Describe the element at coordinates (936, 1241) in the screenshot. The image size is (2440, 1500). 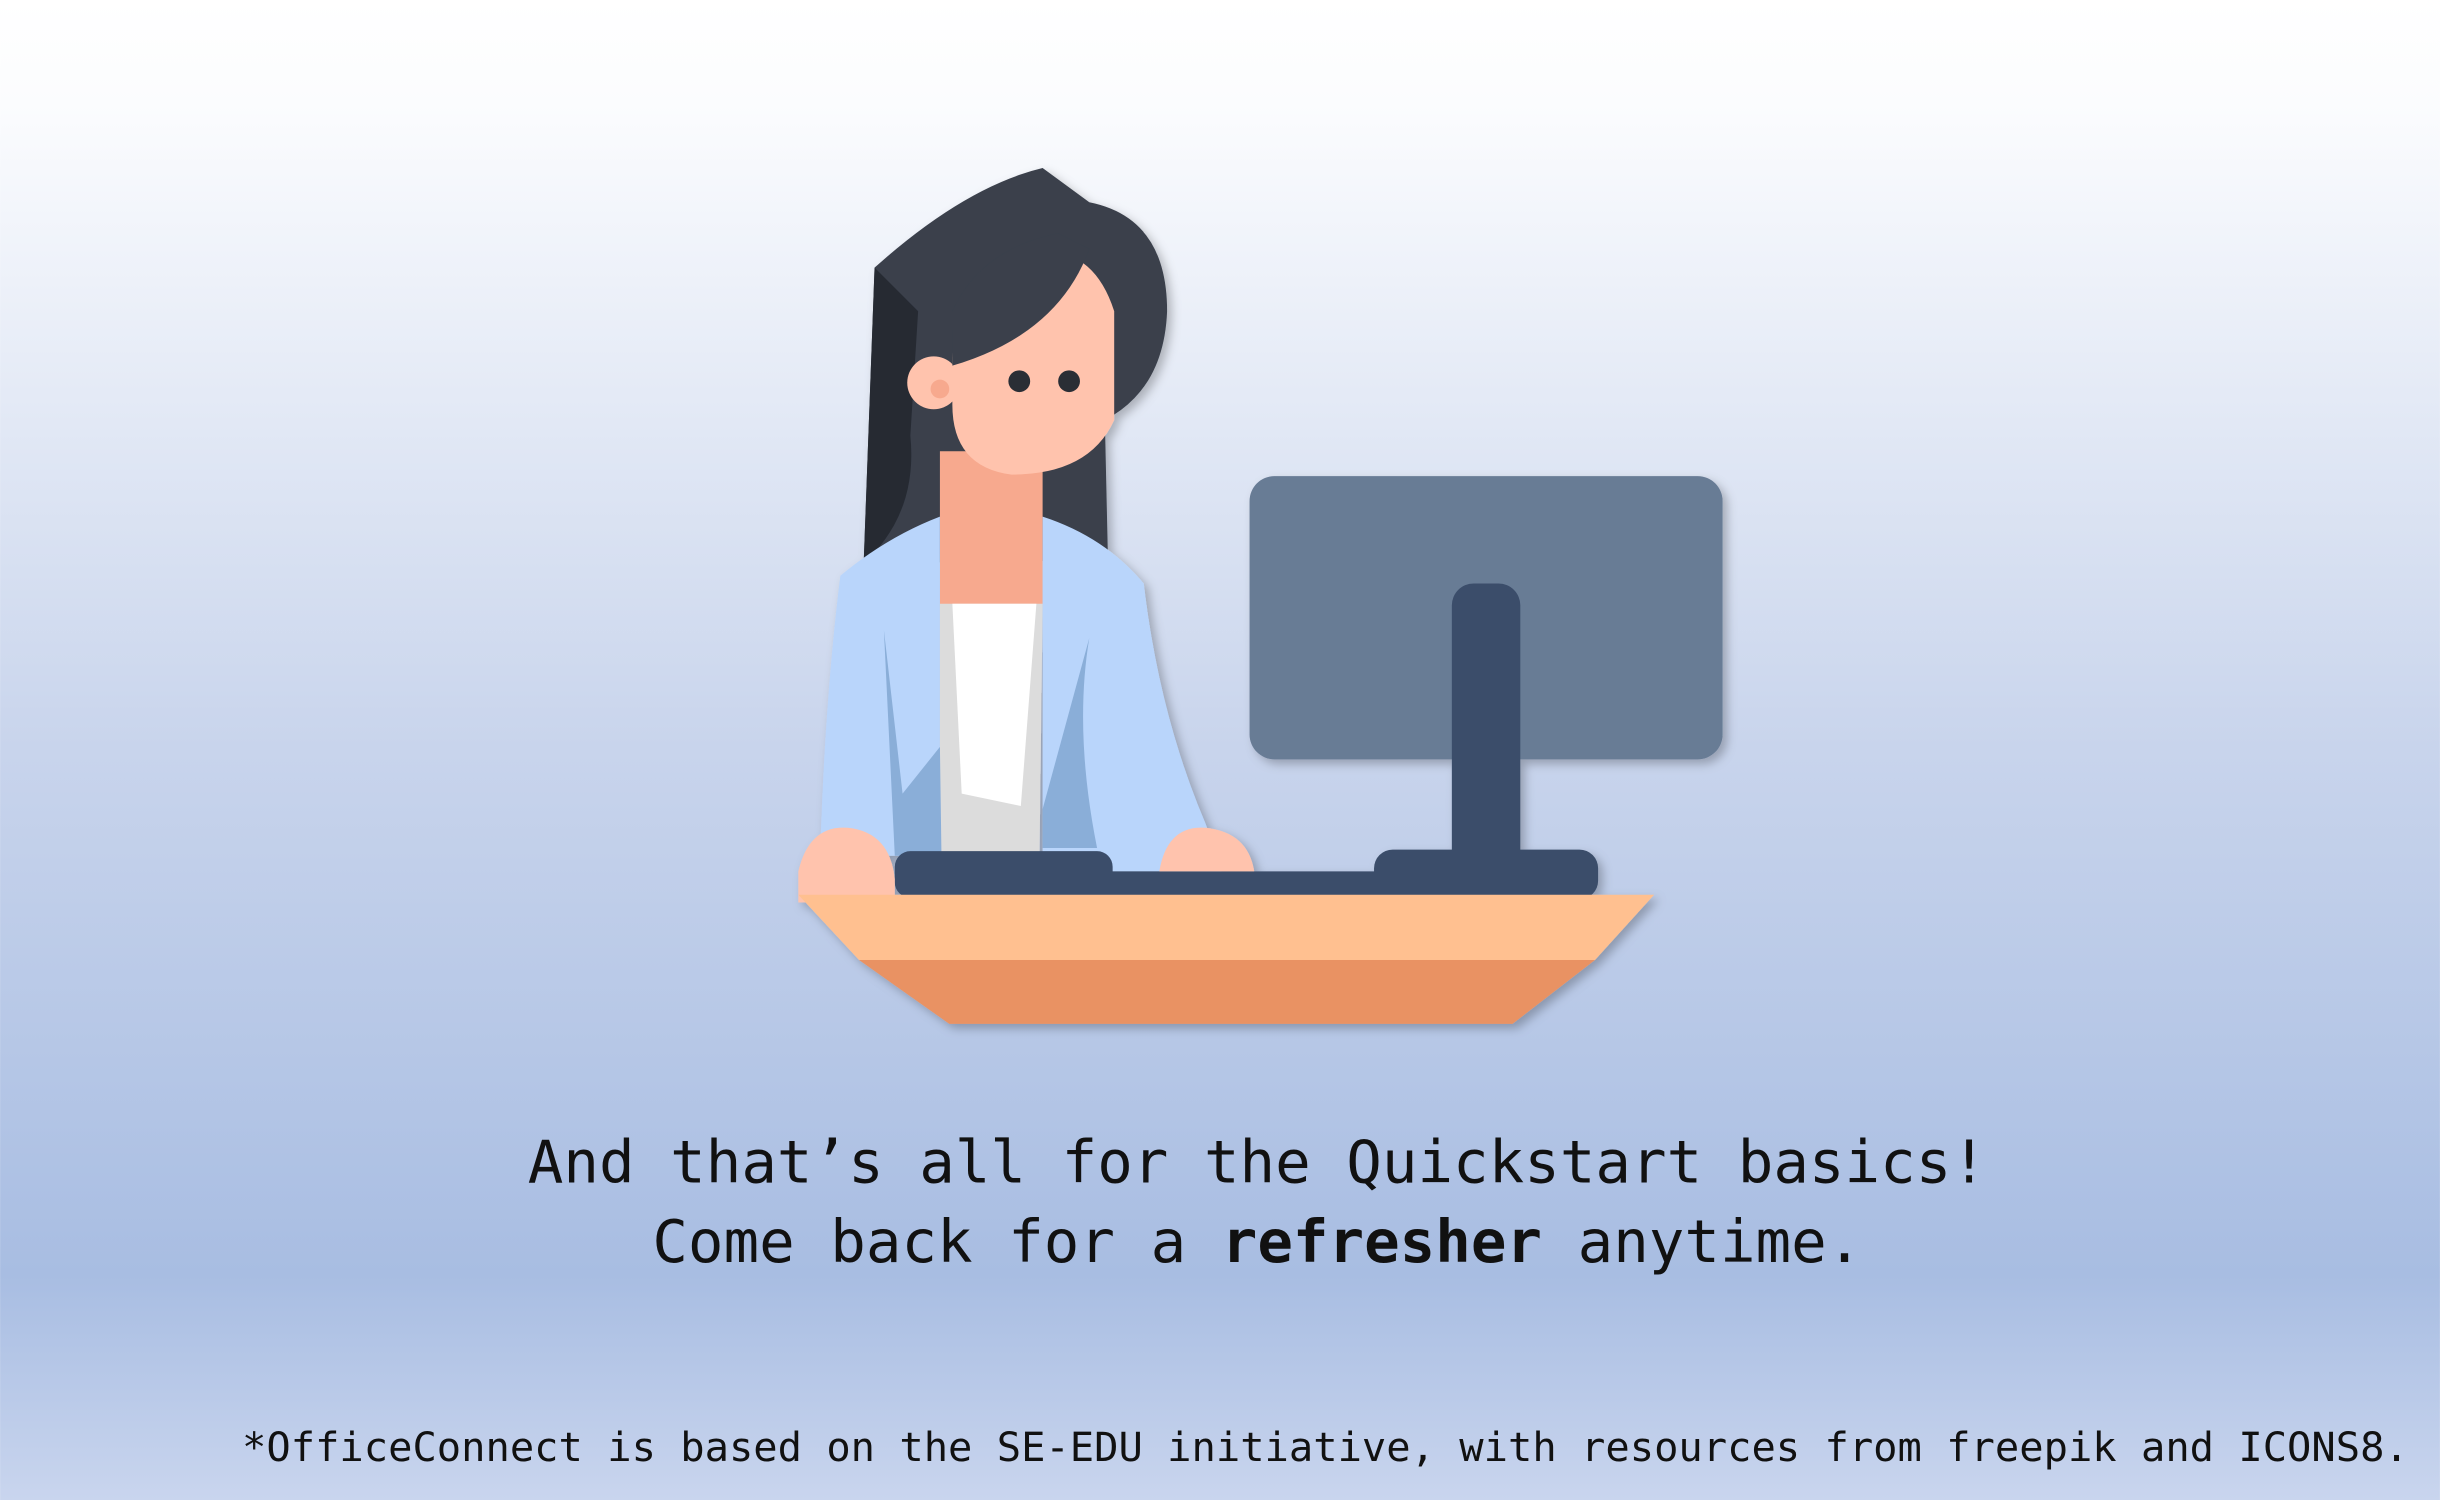
I see `message-text: Come back for a` at that location.